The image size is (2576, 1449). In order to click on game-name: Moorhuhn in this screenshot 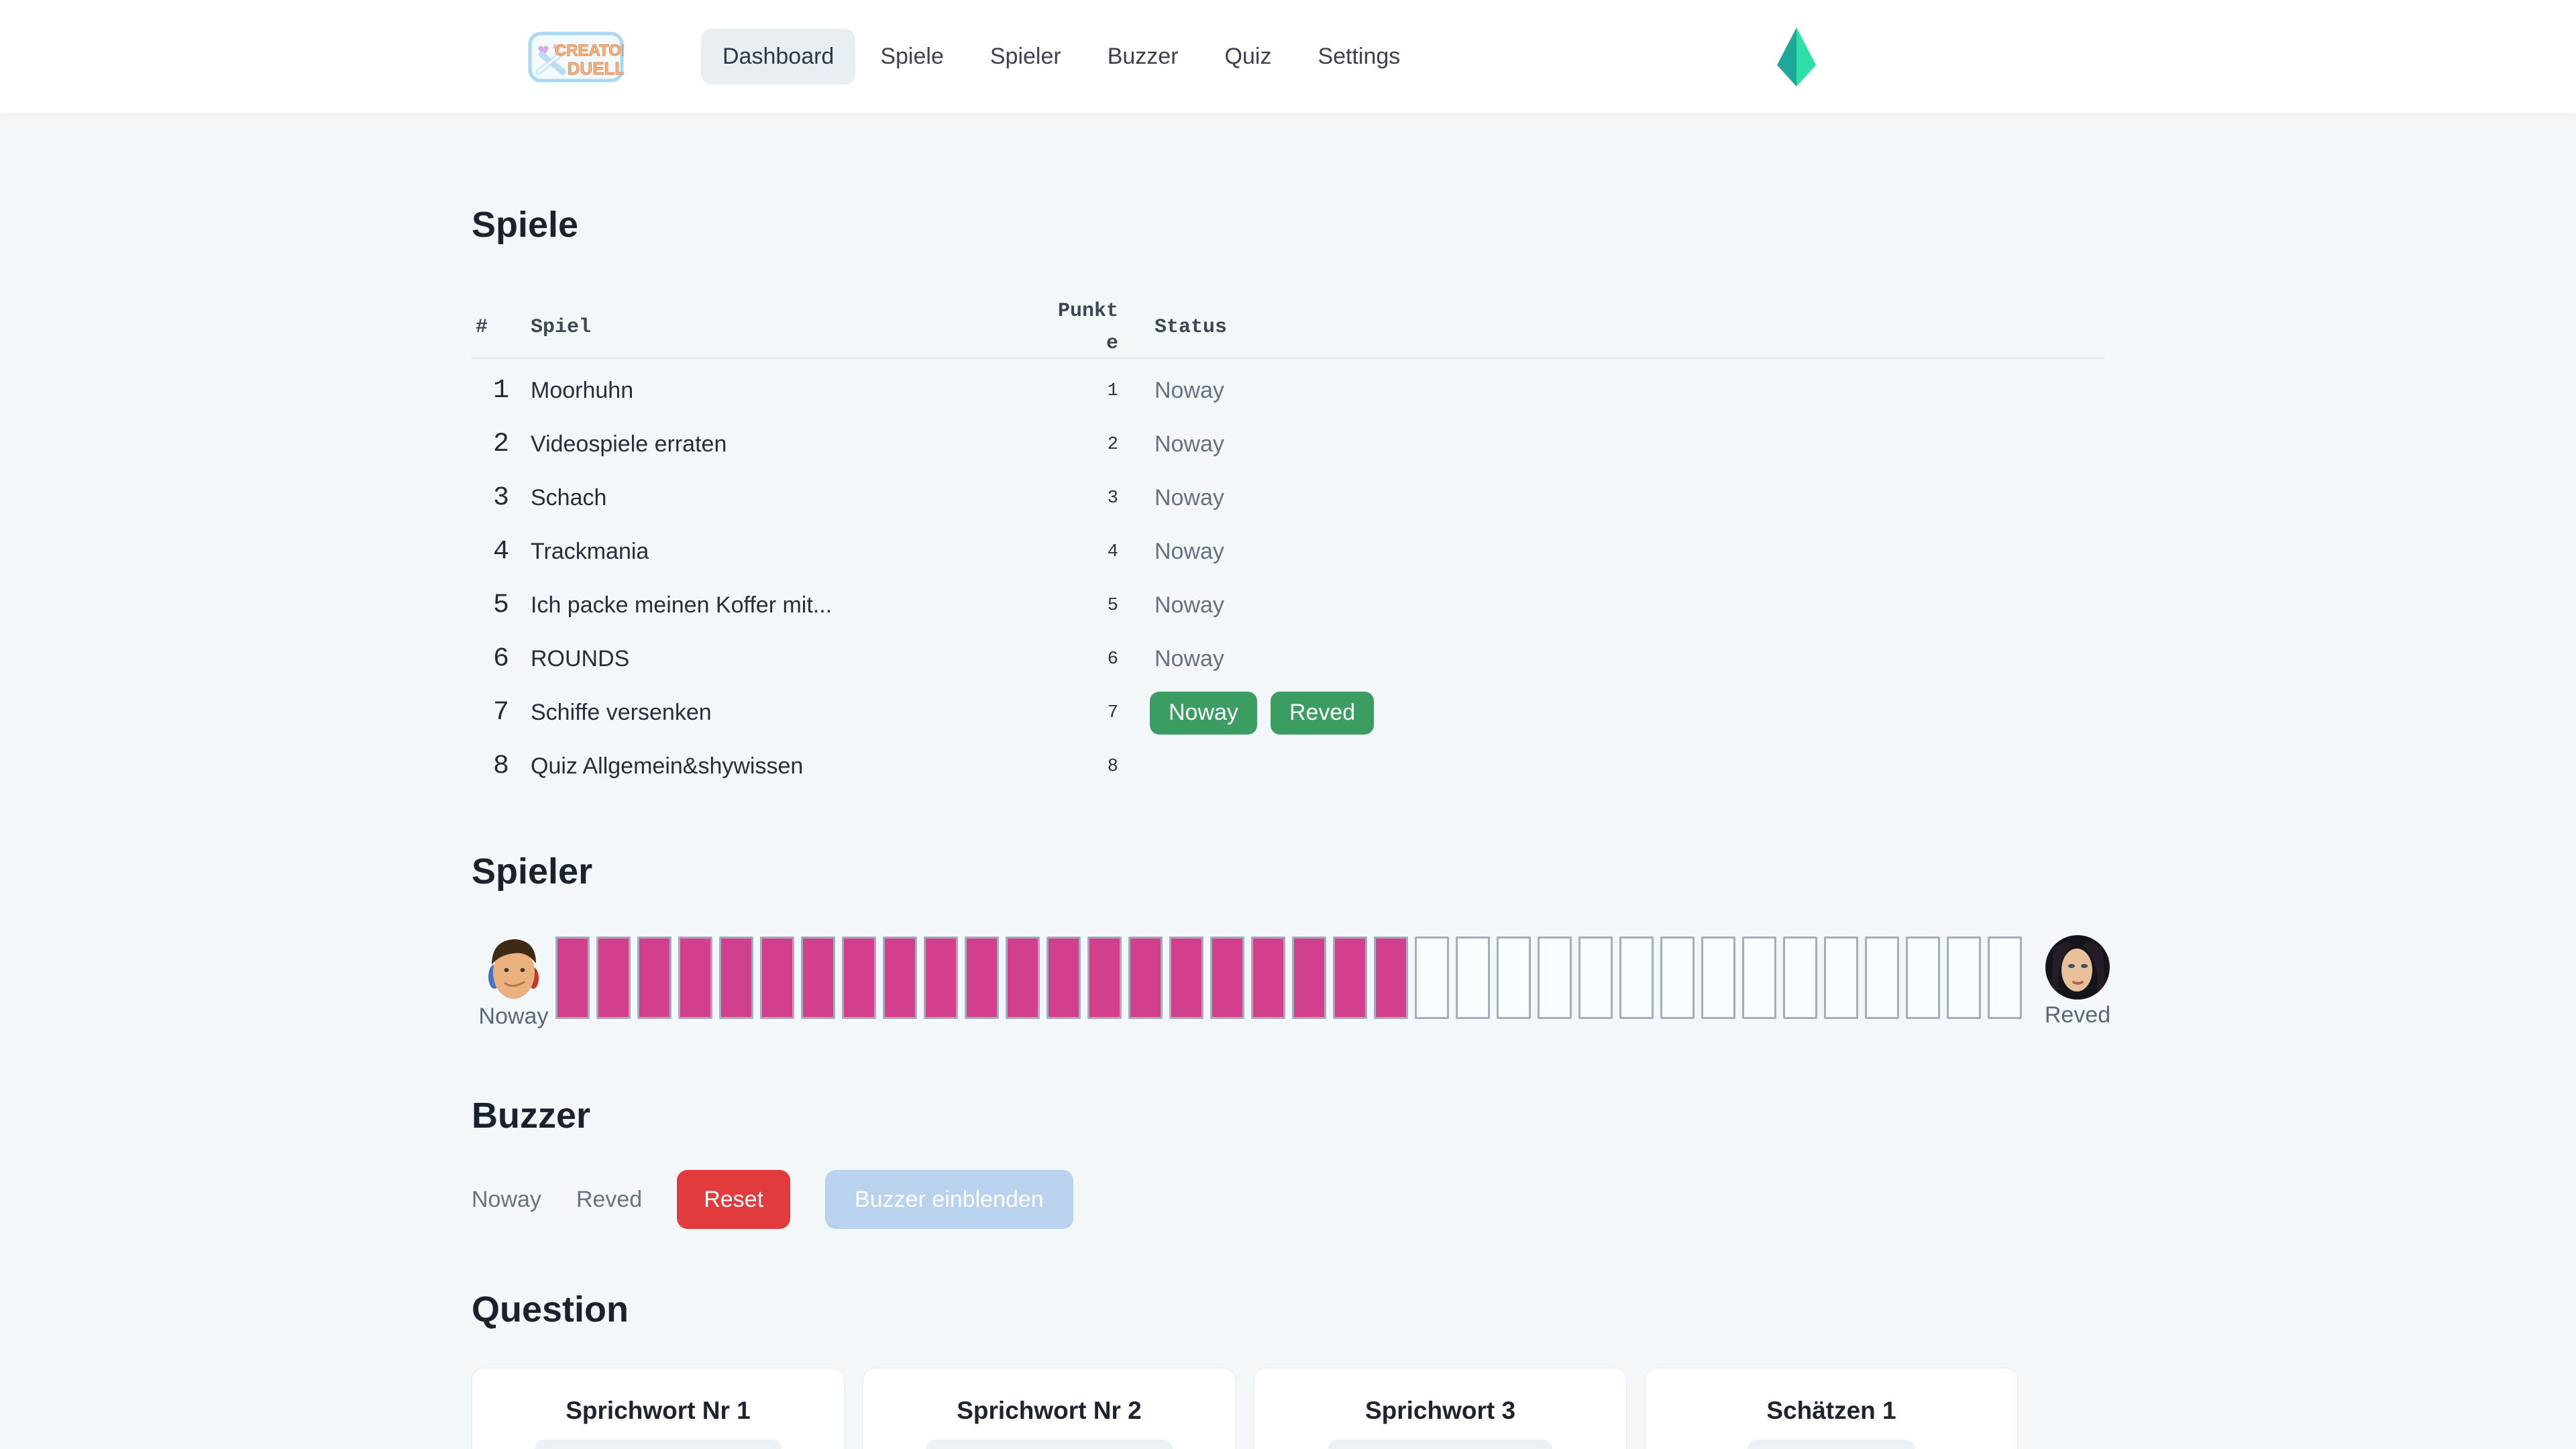, I will do `click(582, 391)`.